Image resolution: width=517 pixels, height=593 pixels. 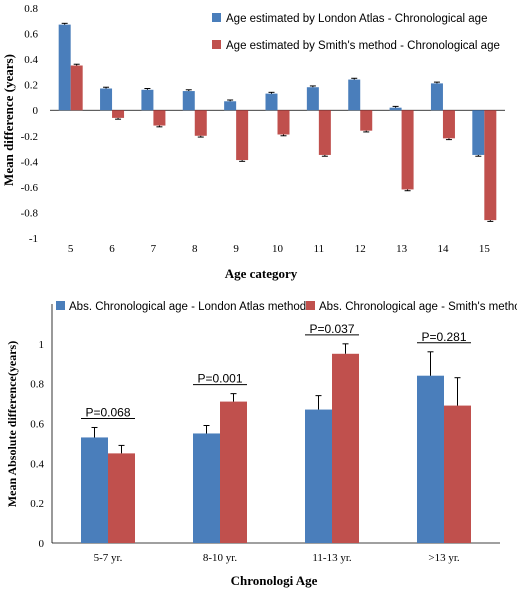 What do you see at coordinates (37, 425) in the screenshot?
I see `bottom-y-tick-label: 0.6` at bounding box center [37, 425].